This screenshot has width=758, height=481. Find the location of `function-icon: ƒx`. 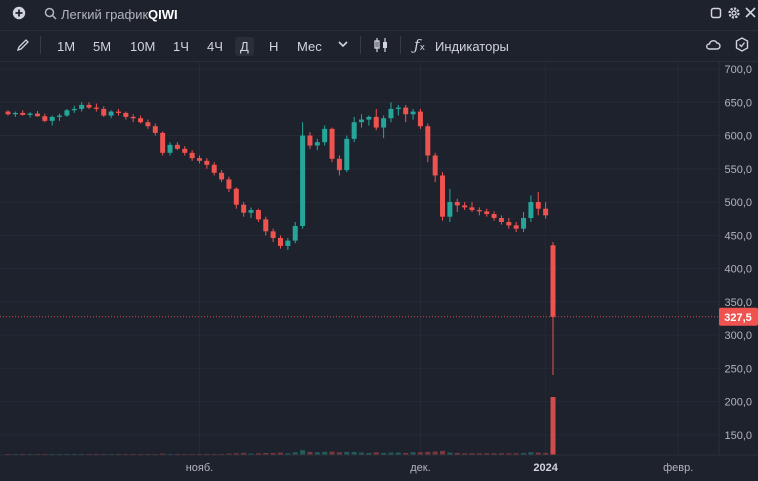

function-icon: ƒx is located at coordinates (419, 45).